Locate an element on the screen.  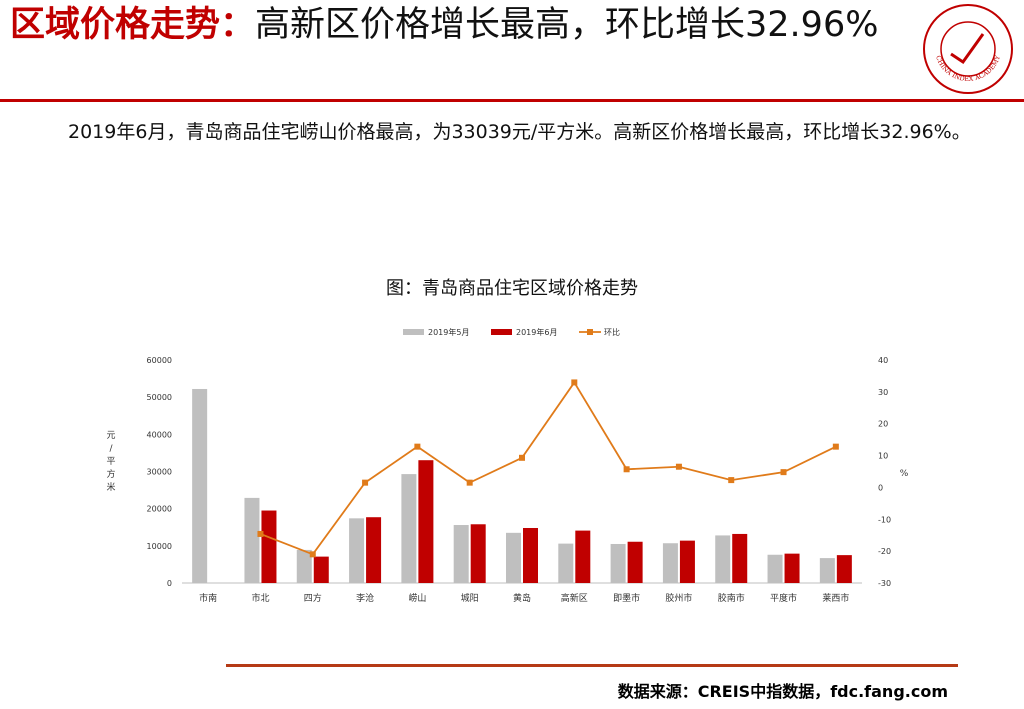
x-category-label: 城阳 is located at coordinates (470, 598).